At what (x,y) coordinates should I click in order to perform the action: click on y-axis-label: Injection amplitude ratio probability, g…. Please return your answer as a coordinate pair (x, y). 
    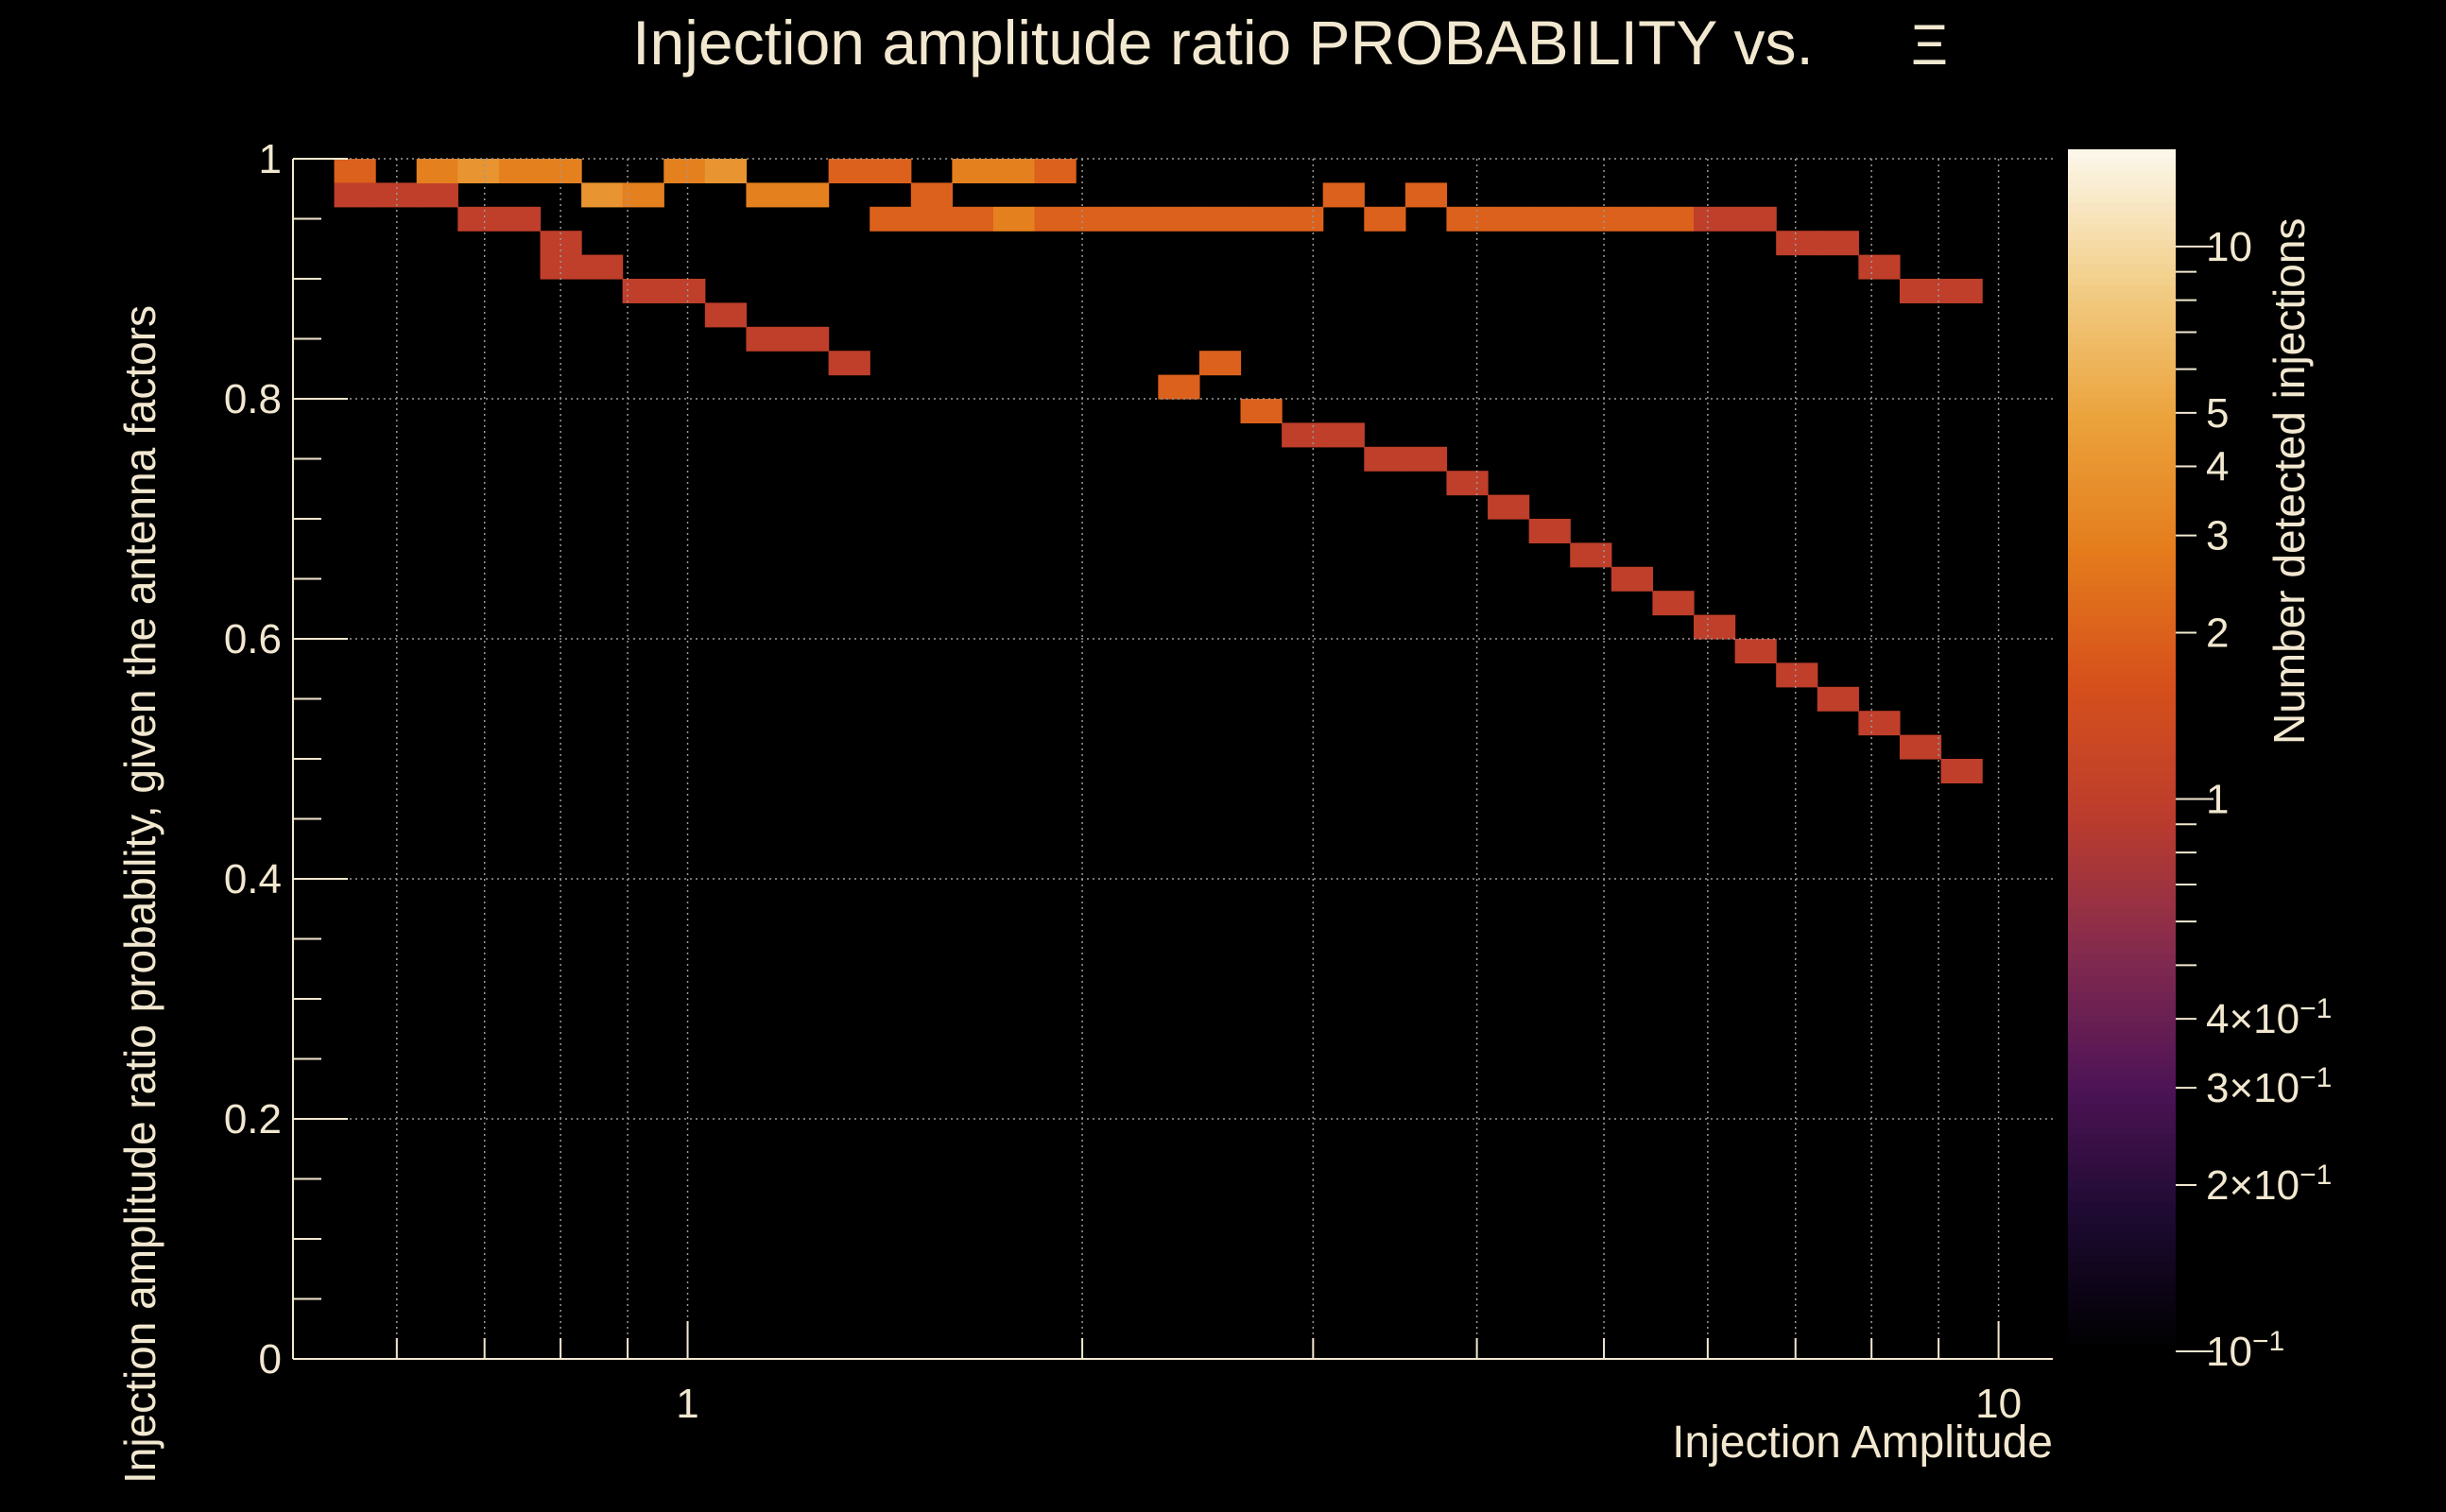
    Looking at the image, I should click on (139, 894).